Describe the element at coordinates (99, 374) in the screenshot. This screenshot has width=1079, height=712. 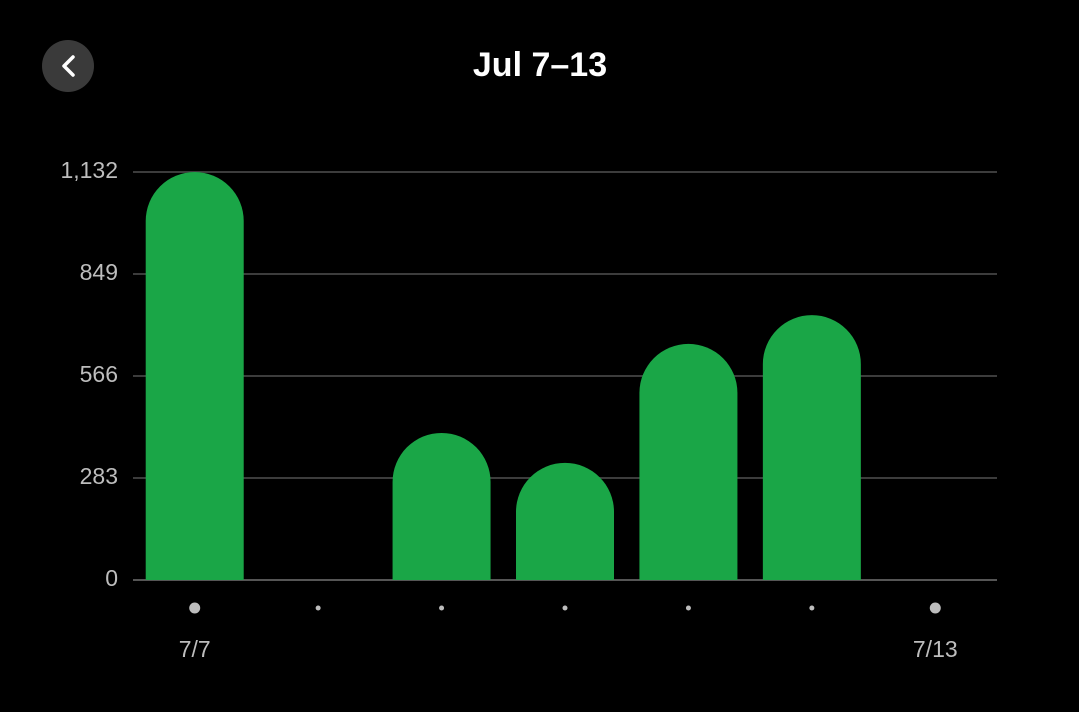
I see `y-tick-label: 566` at that location.